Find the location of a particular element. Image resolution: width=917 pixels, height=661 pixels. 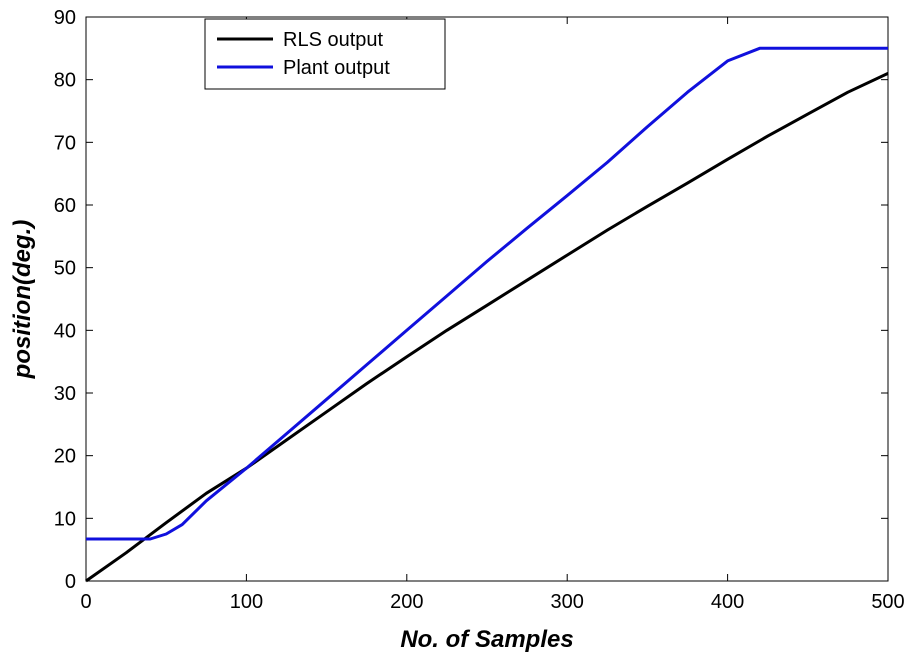

y-tick-label: 20 is located at coordinates (65, 457).